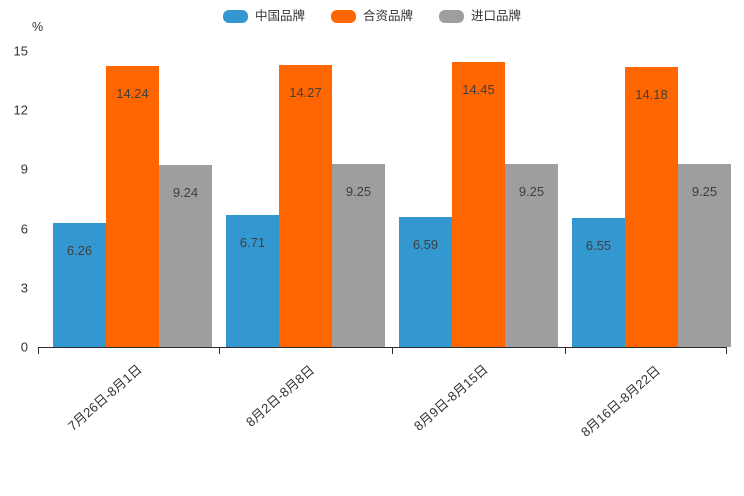 The width and height of the screenshot is (744, 496). Describe the element at coordinates (79, 251) in the screenshot. I see `bar-value-label: 6.26` at that location.